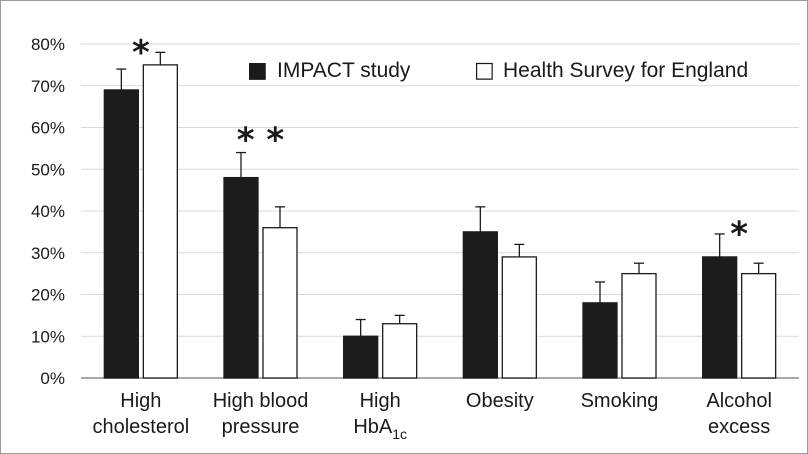 The width and height of the screenshot is (808, 454). Describe the element at coordinates (48, 44) in the screenshot. I see `y-tick-label: 80%` at that location.